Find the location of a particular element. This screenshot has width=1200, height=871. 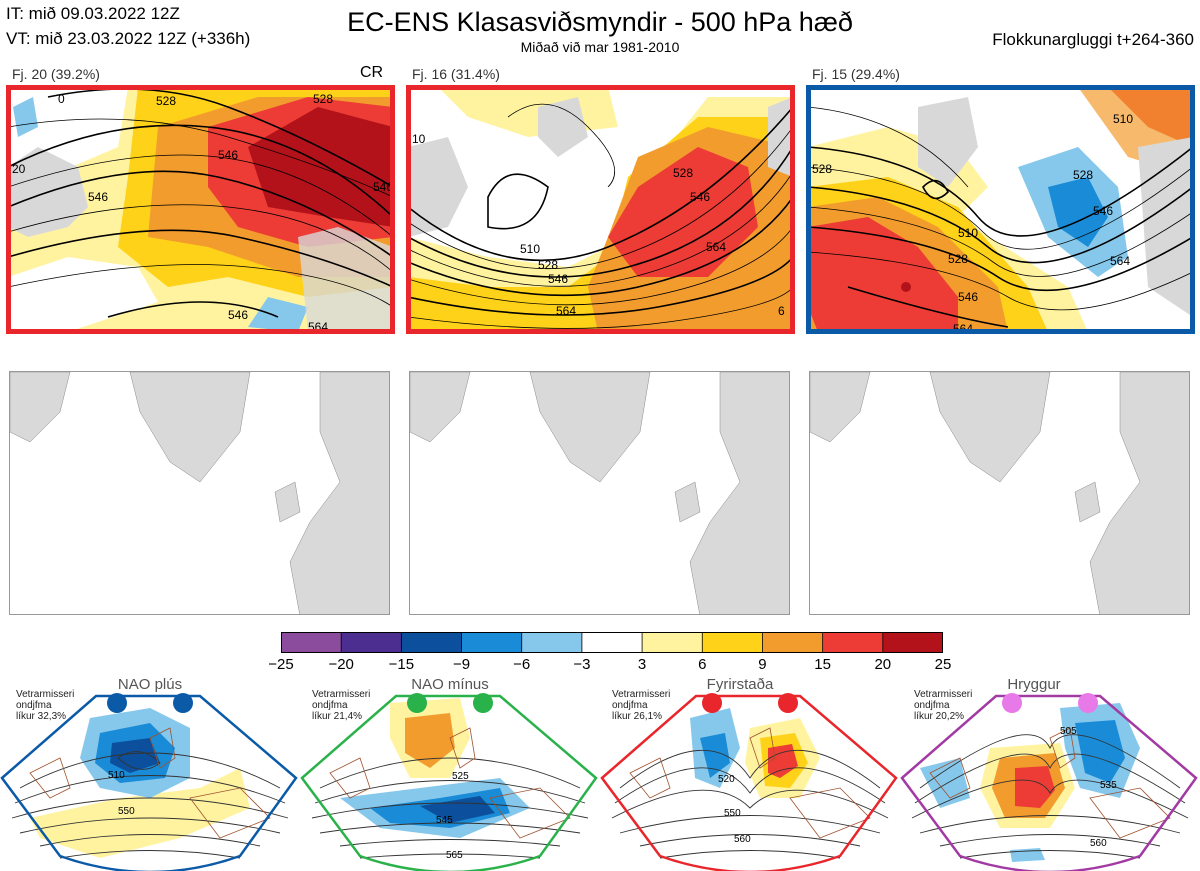

valid-time: VT: mið 23.03.2022 12Z (+336h) is located at coordinates (128, 38).